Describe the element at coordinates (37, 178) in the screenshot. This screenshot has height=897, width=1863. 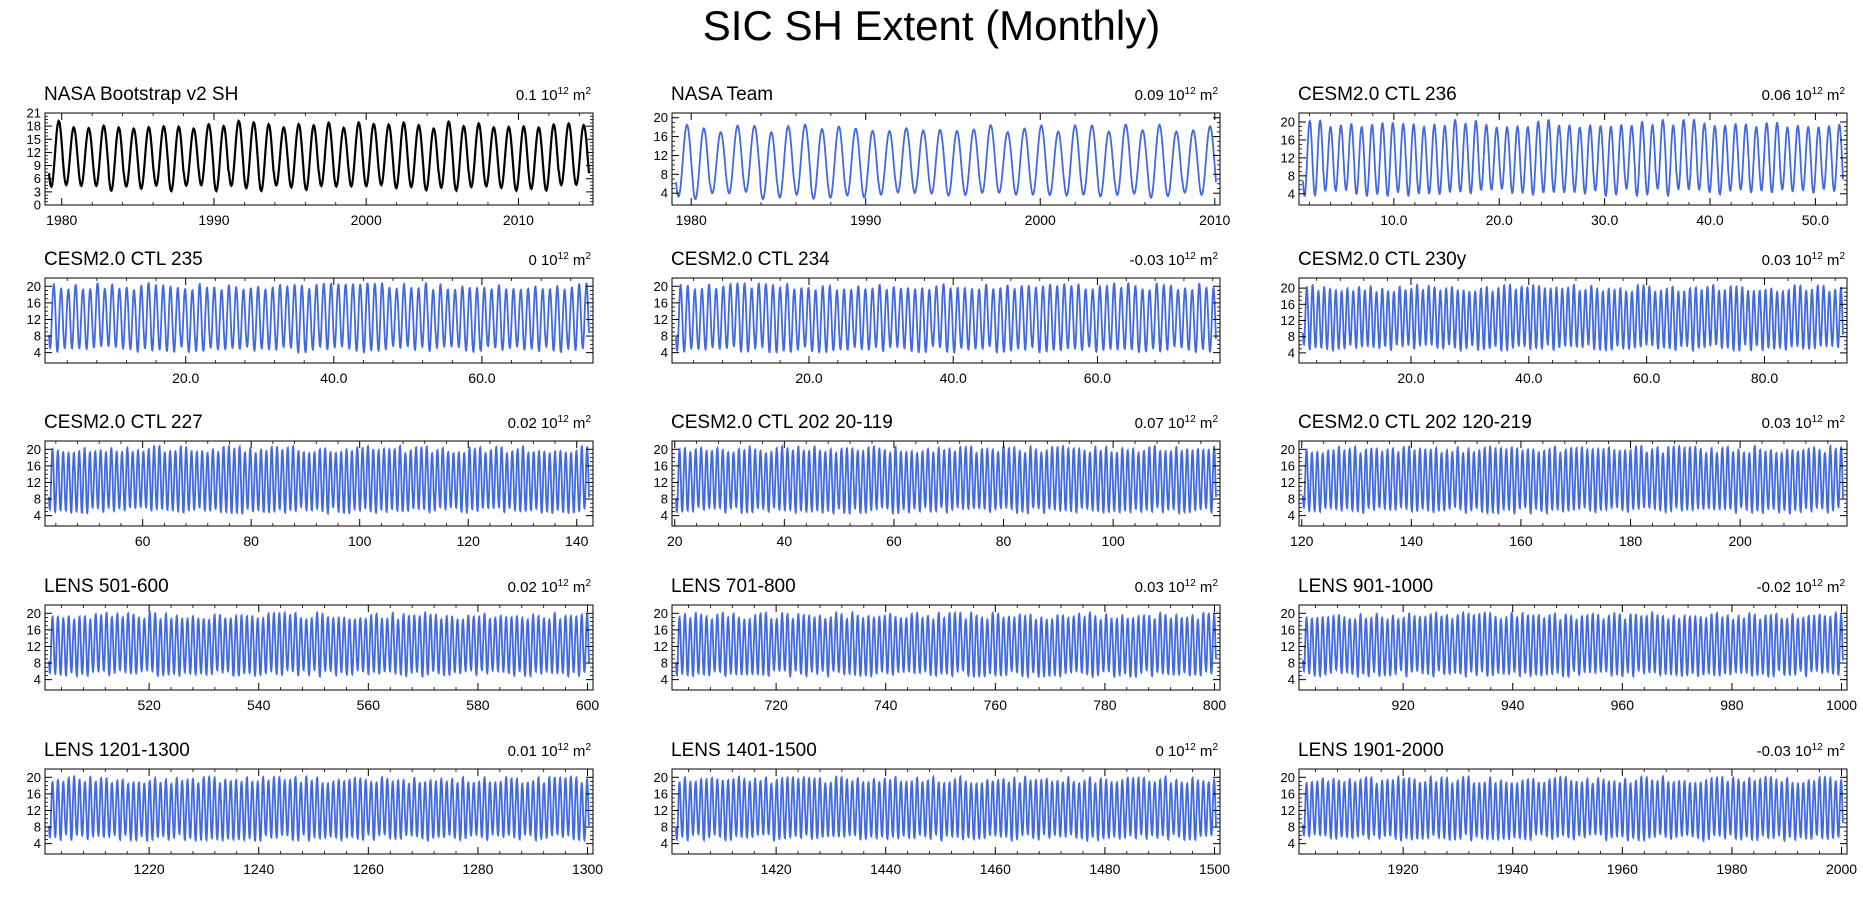
I see `y-tick-label: 6` at that location.